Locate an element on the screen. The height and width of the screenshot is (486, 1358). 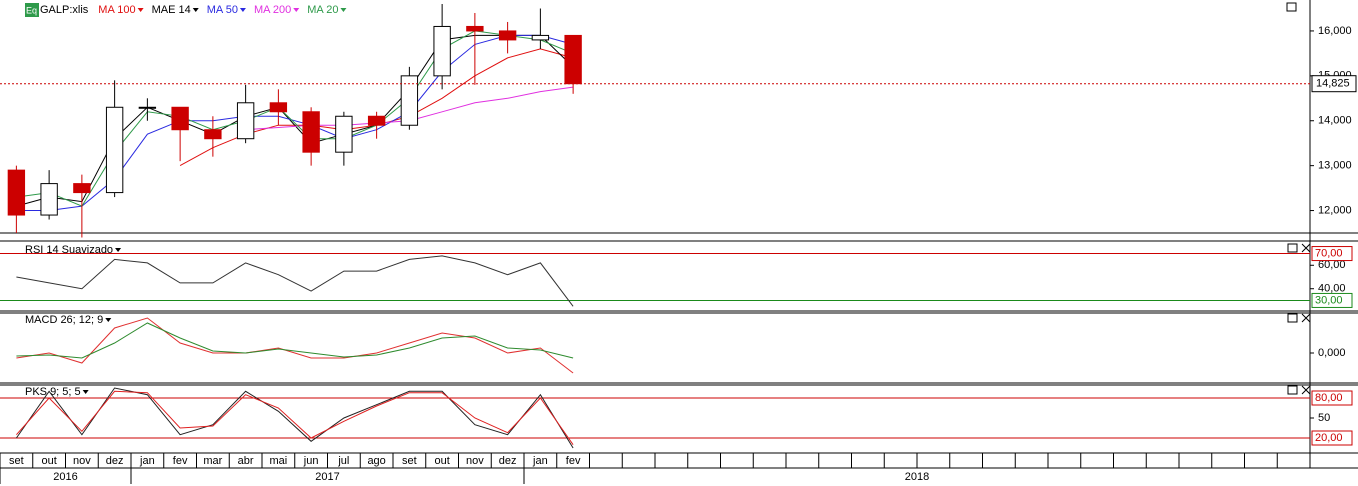
symbol-icon is located at coordinates (32, 10).